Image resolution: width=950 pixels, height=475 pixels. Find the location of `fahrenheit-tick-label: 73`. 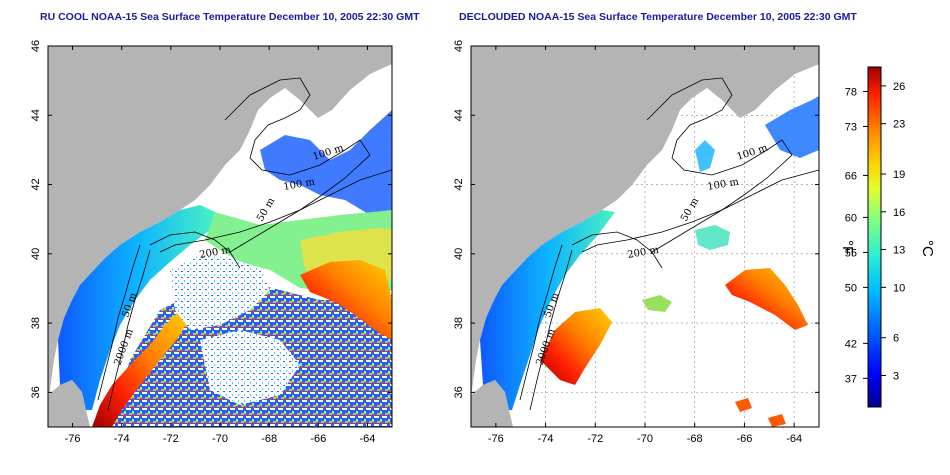

fahrenheit-tick-label: 73 is located at coordinates (851, 127).